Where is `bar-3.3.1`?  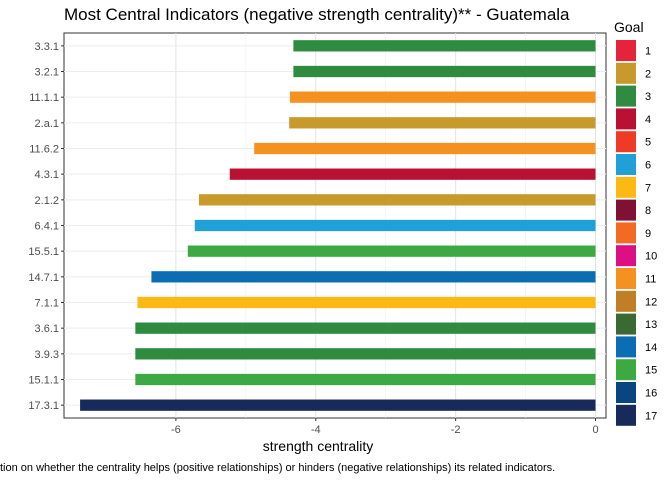 bar-3.3.1 is located at coordinates (444, 46).